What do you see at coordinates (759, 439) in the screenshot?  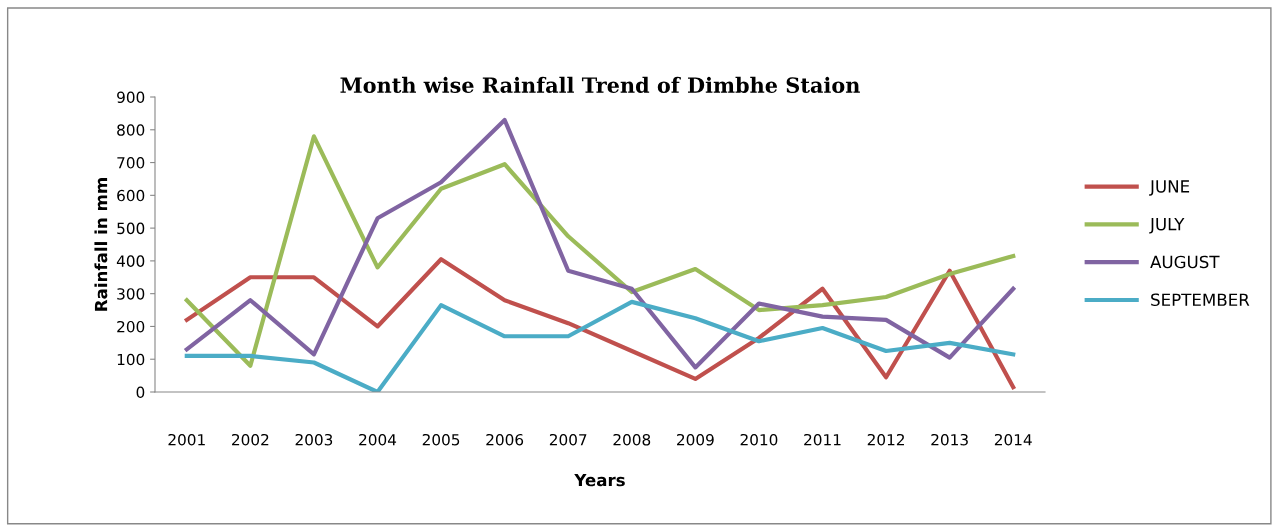 I see `x-tick-label: 2010` at bounding box center [759, 439].